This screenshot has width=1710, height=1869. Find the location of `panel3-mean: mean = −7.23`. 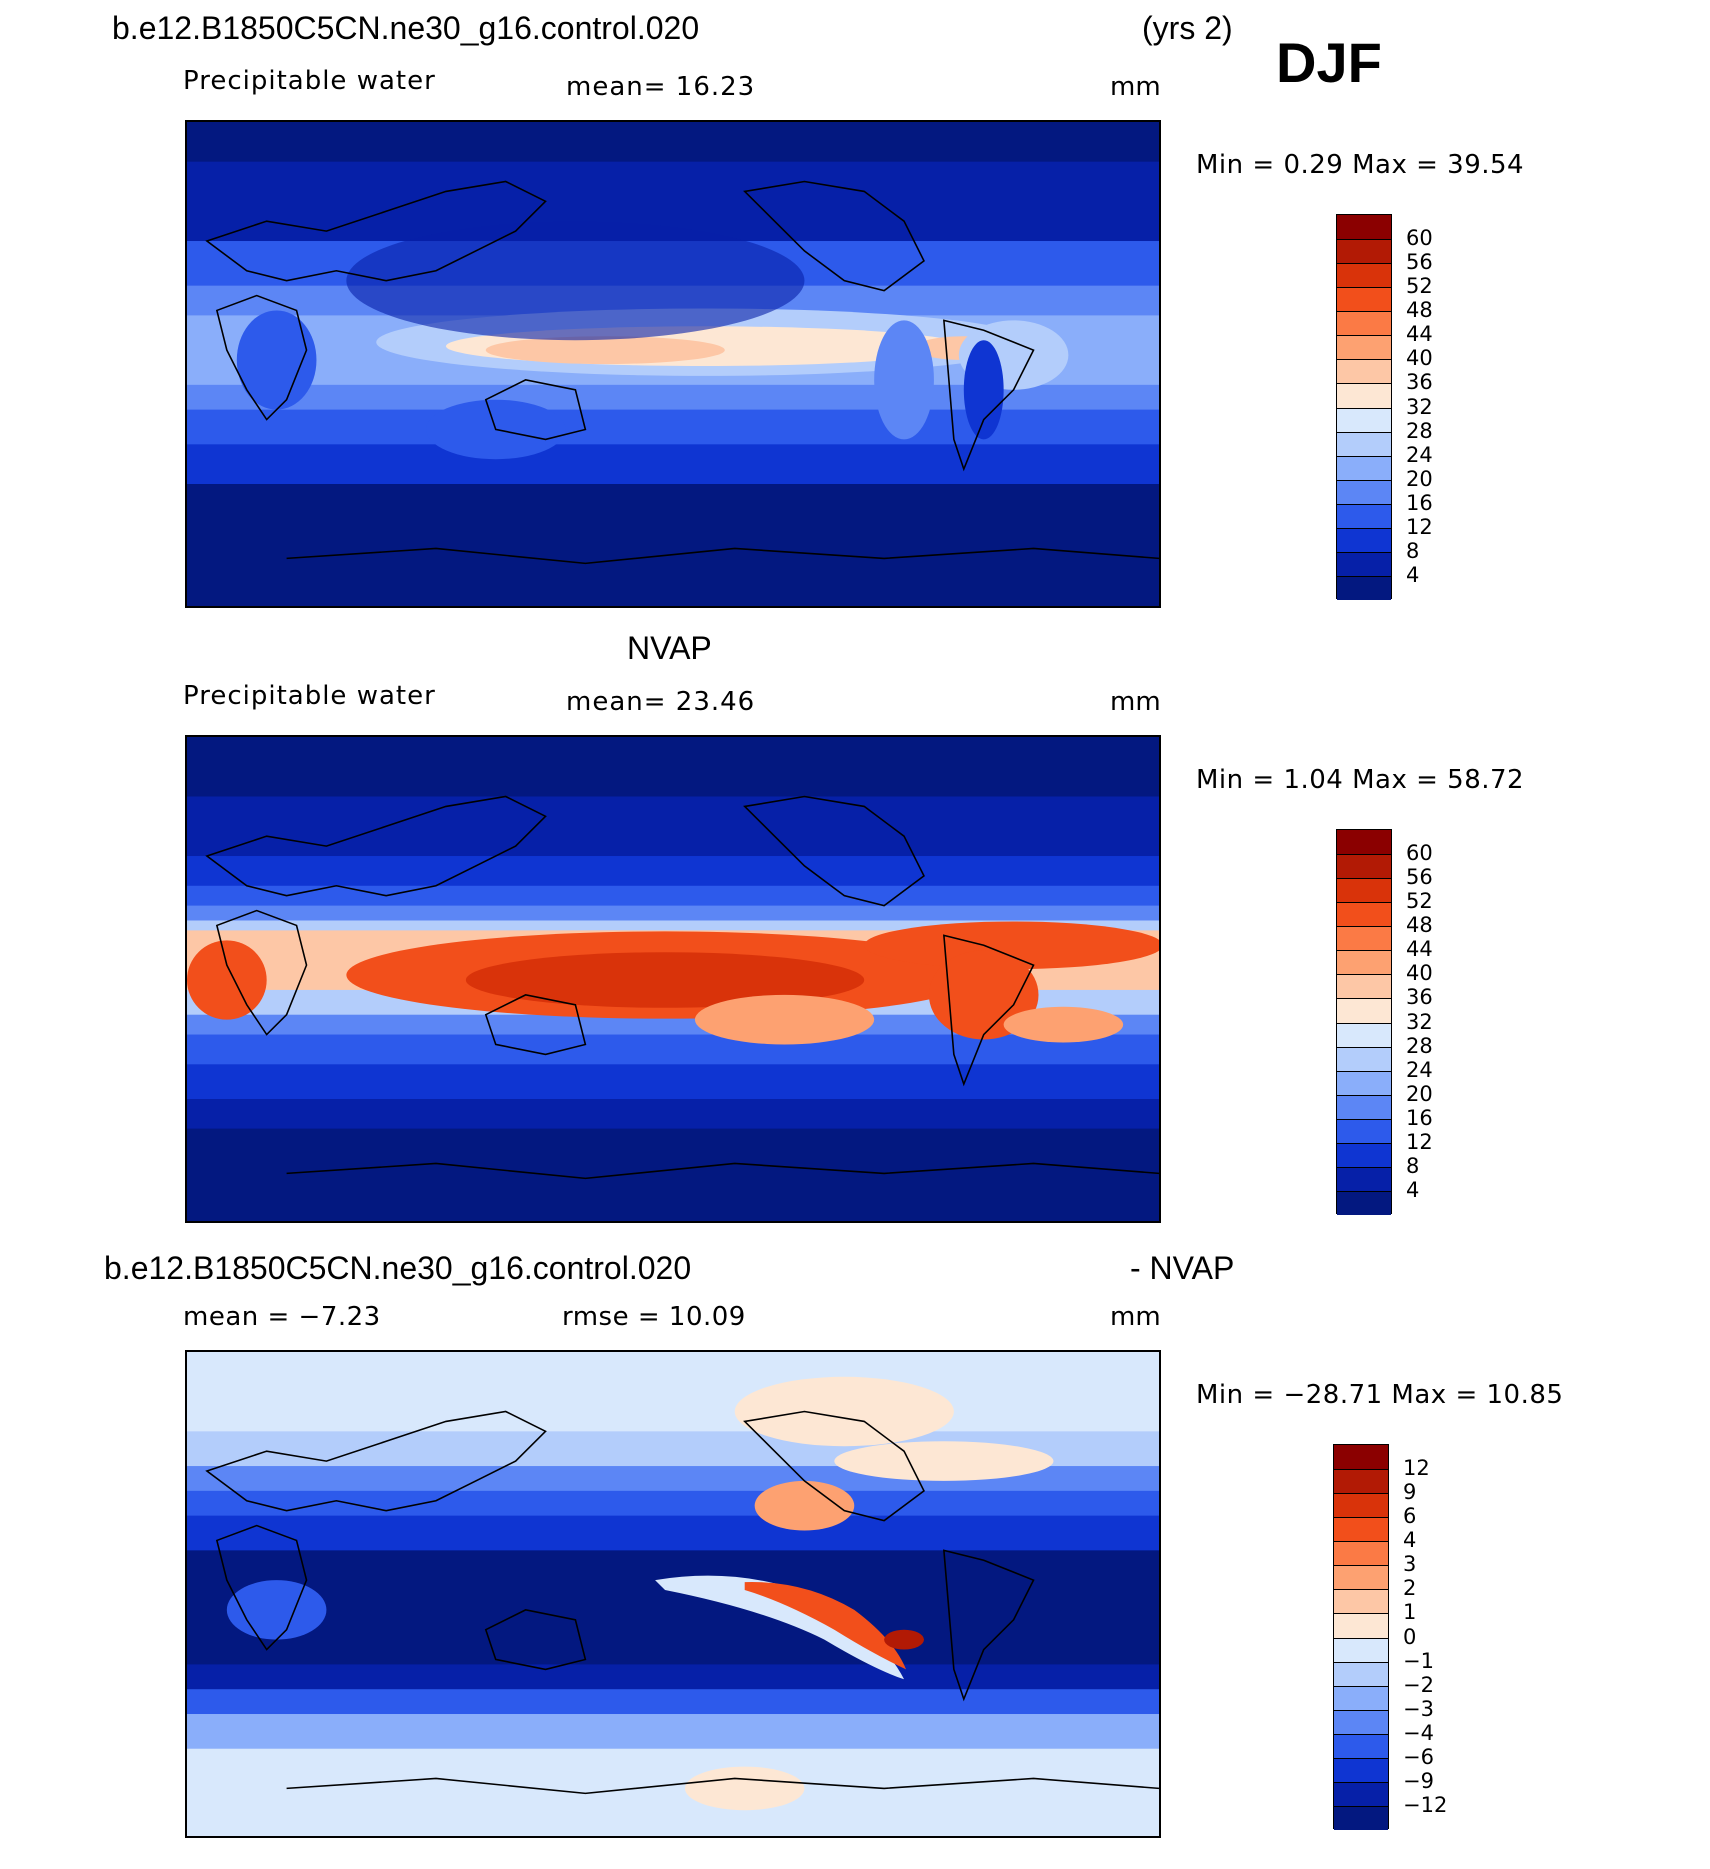

panel3-mean: mean = −7.23 is located at coordinates (282, 1317).